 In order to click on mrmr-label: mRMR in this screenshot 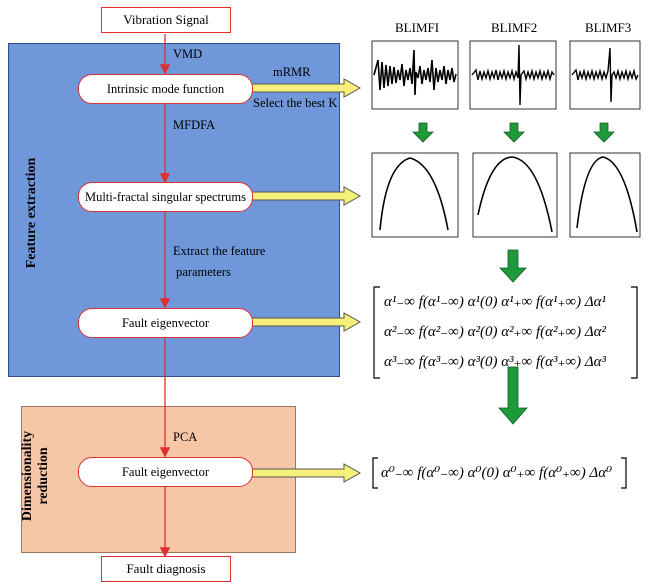, I will do `click(292, 72)`.